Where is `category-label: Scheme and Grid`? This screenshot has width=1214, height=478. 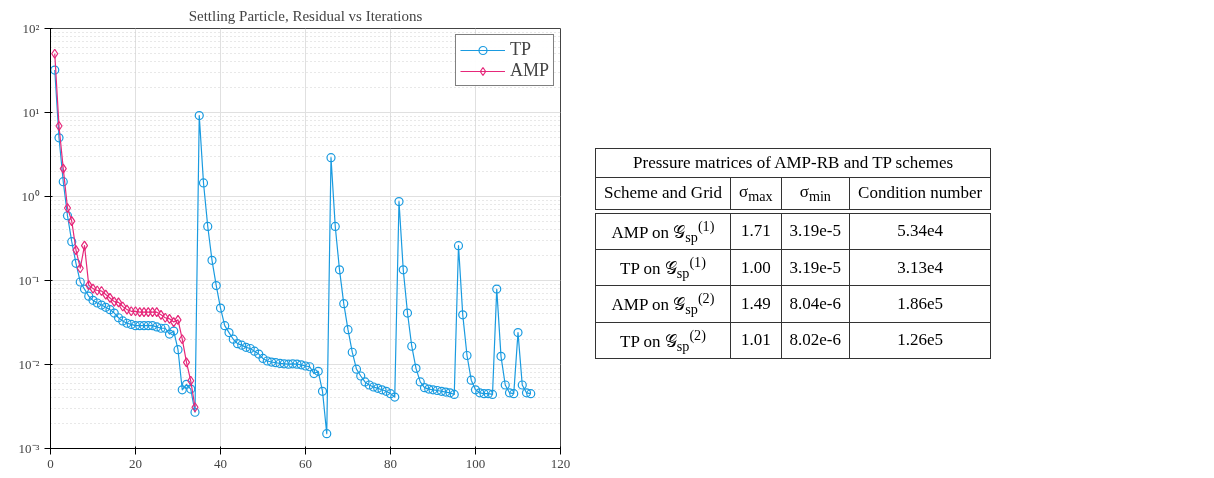 category-label: Scheme and Grid is located at coordinates (663, 193).